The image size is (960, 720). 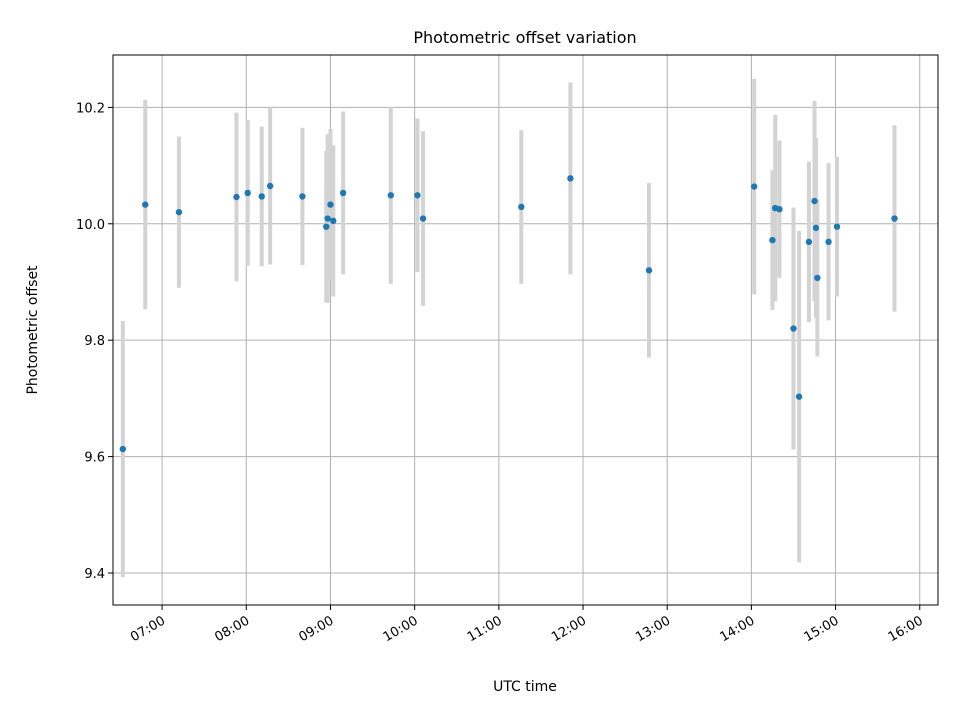 I want to click on x-tick-label: 16:00, so click(x=906, y=629).